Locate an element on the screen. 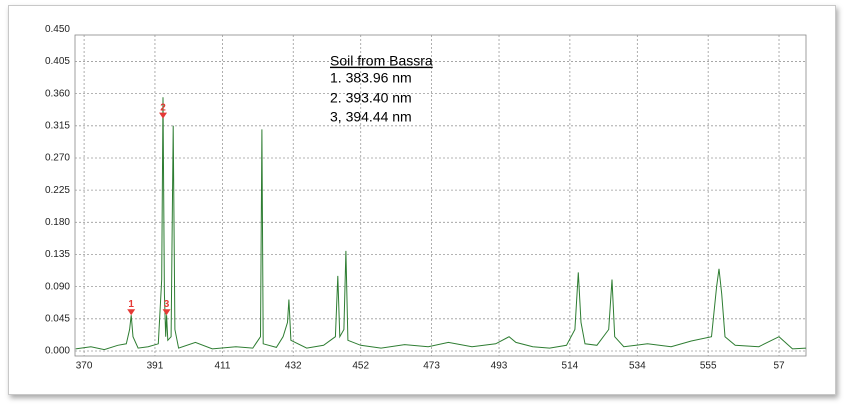 This screenshot has height=405, width=844. y-tick-label: 0.135 is located at coordinates (57, 254).